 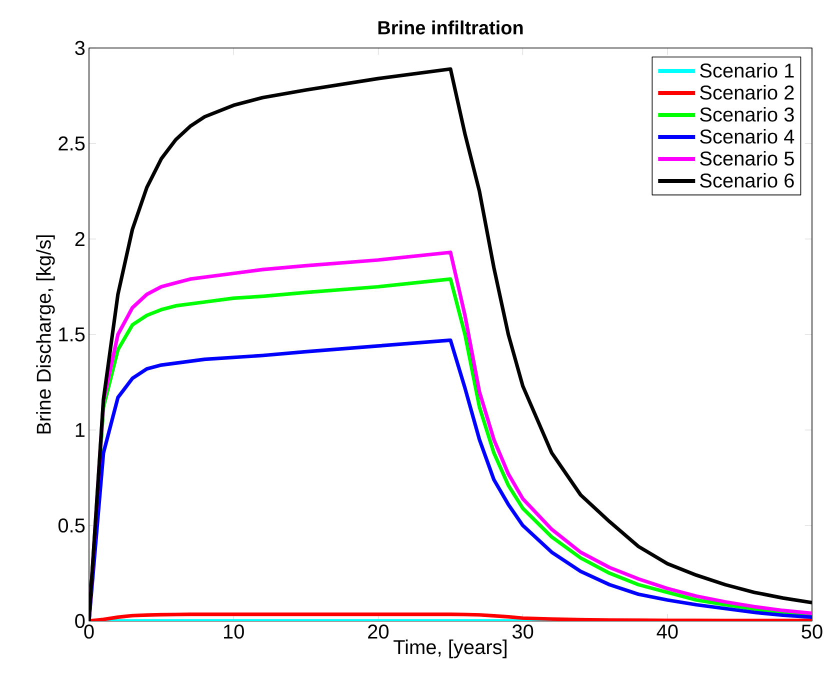 What do you see at coordinates (45, 334) in the screenshot?
I see `y-axis-title: Brine Discharge, [kg/s]` at bounding box center [45, 334].